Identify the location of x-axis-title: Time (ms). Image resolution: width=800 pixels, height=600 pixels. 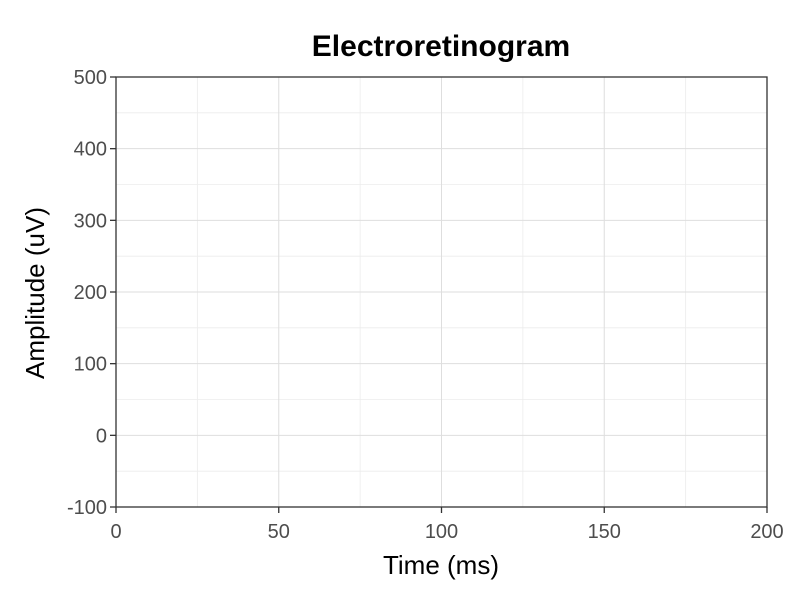
(441, 565).